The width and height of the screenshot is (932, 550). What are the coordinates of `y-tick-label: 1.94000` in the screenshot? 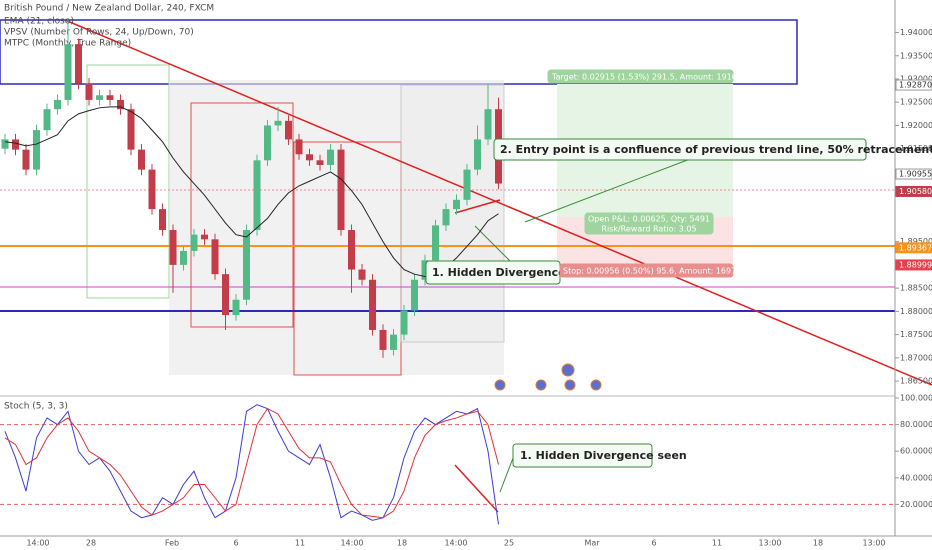 It's located at (916, 32).